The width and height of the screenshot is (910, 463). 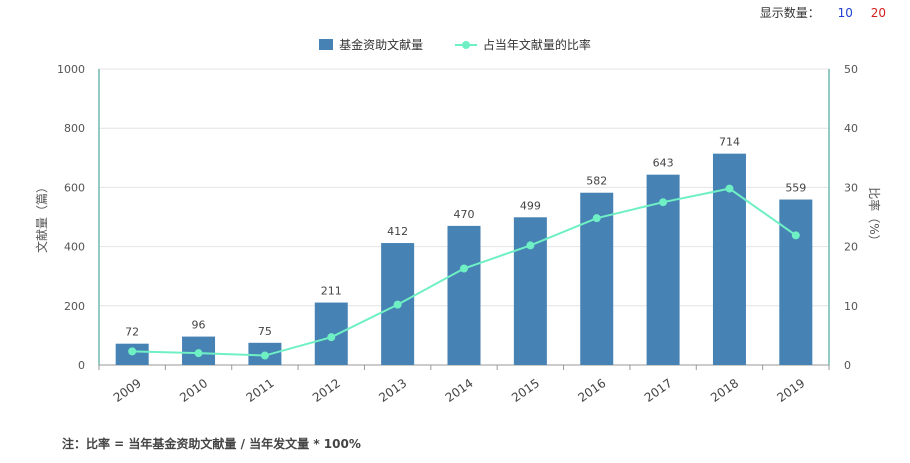 I want to click on display-count-option-10: 10, so click(x=845, y=13).